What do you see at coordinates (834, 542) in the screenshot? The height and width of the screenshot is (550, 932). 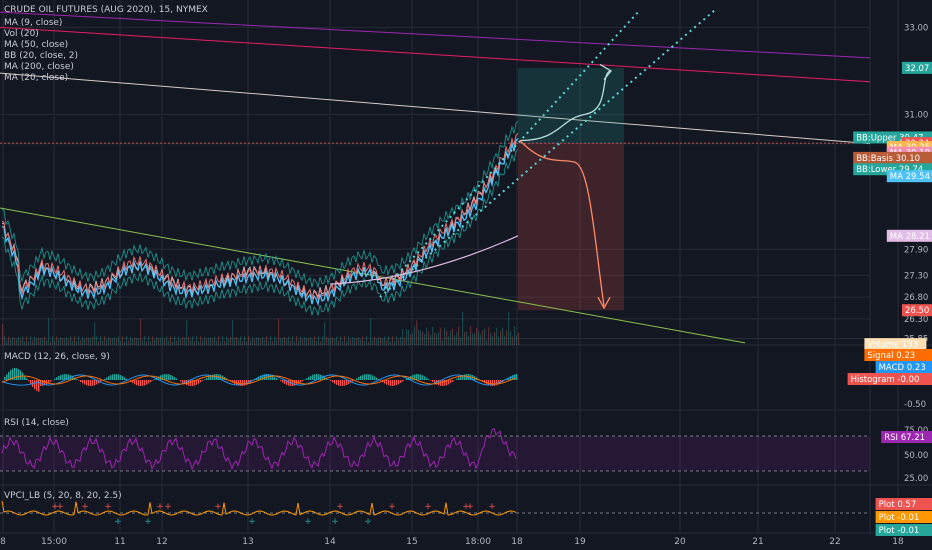 I see `x-tick-label: 22` at bounding box center [834, 542].